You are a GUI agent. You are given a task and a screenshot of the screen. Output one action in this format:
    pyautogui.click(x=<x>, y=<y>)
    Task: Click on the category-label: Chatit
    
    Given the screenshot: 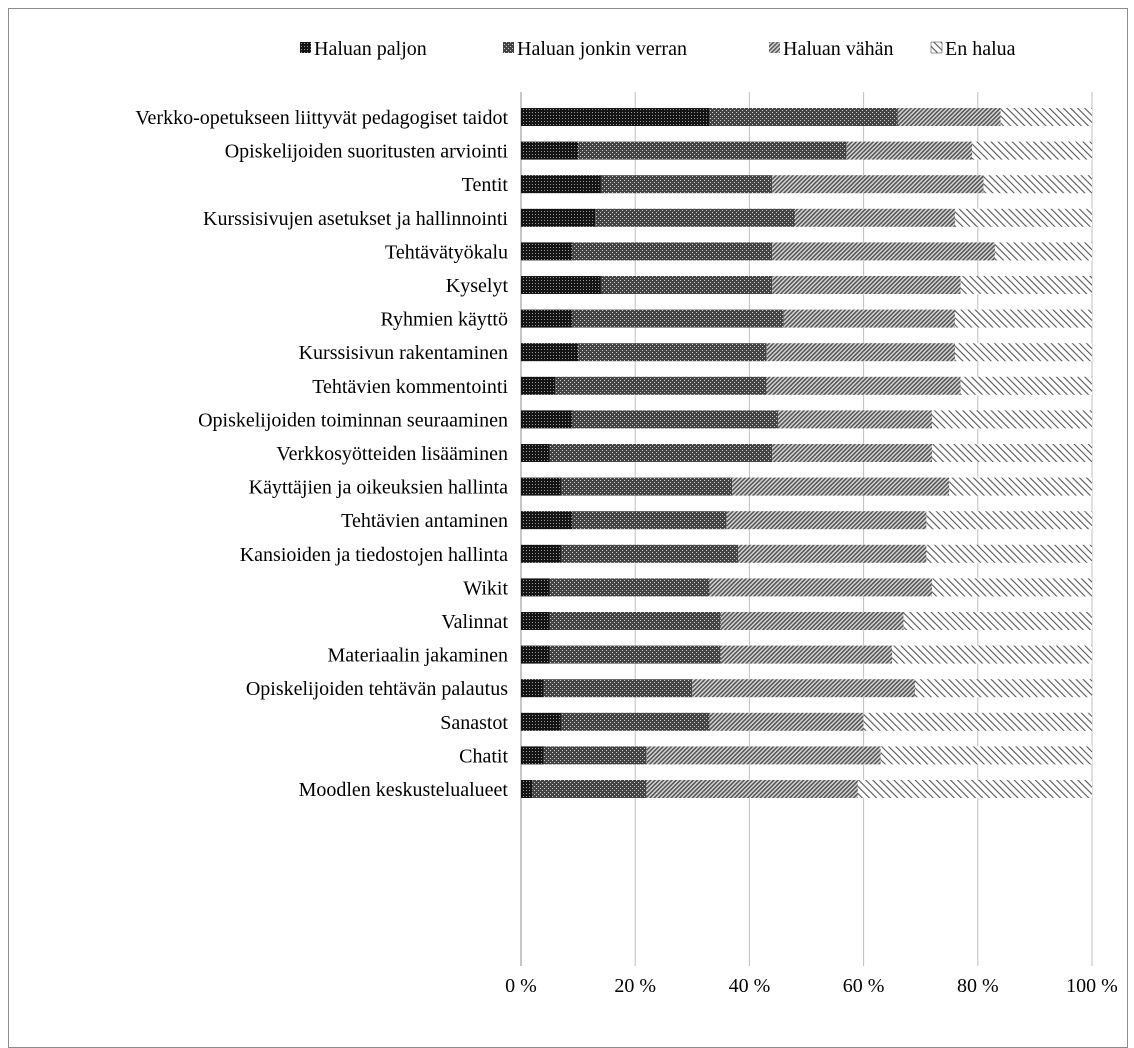 What is the action you would take?
    pyautogui.click(x=483, y=756)
    